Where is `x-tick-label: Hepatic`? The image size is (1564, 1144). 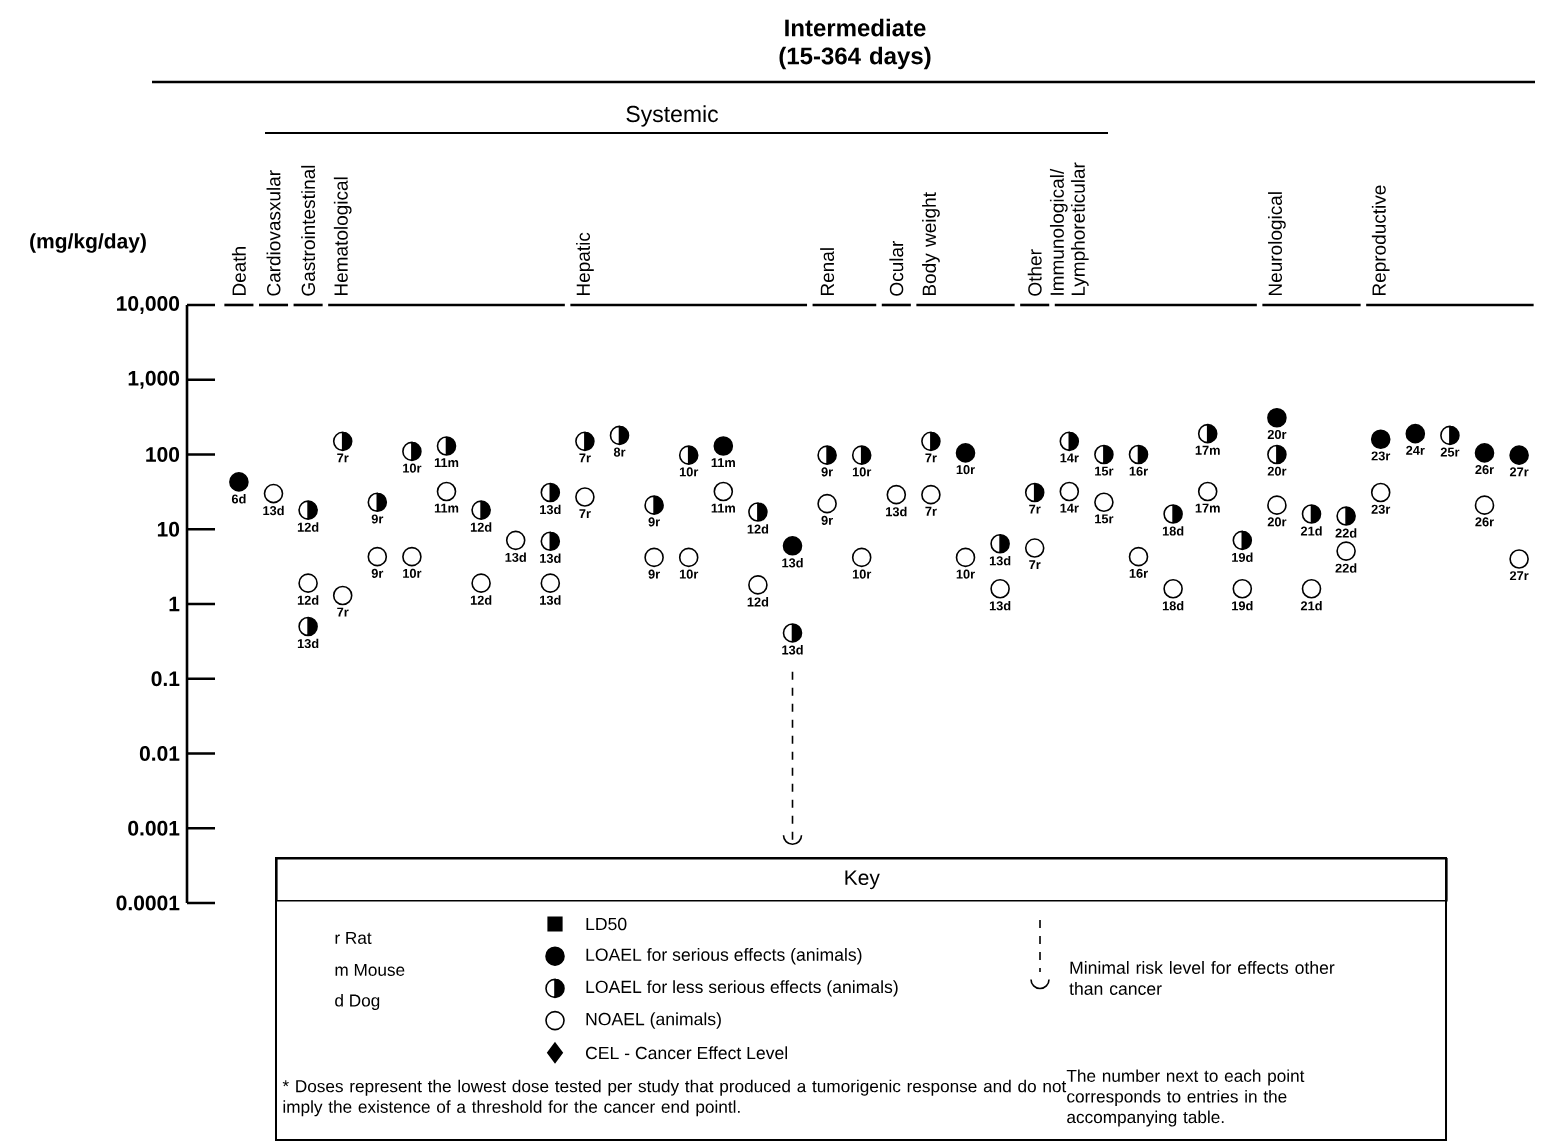
x-tick-label: Hepatic is located at coordinates (585, 264).